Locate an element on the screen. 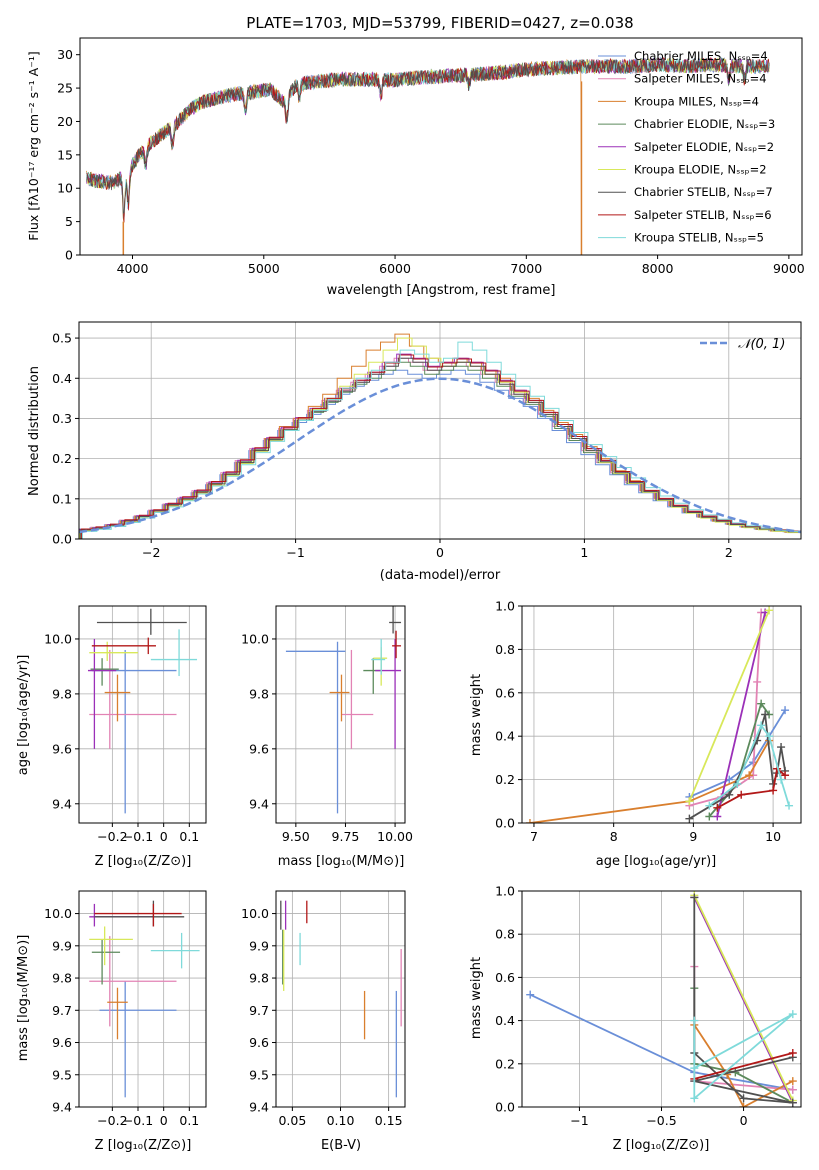 The image size is (819, 1170). spectrum-lines is located at coordinates (428, 155).